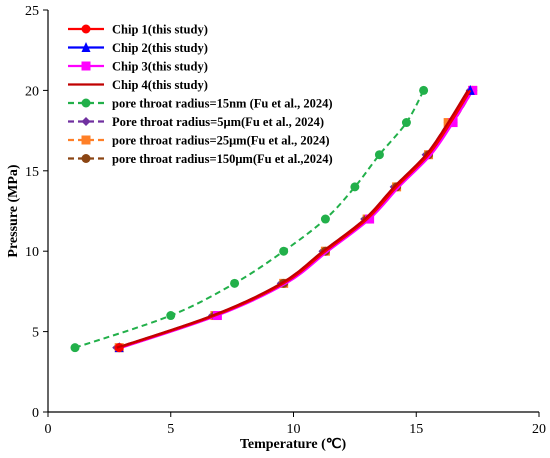 This screenshot has height=458, width=550. What do you see at coordinates (48, 429) in the screenshot?
I see `x-tick-label: 0` at bounding box center [48, 429].